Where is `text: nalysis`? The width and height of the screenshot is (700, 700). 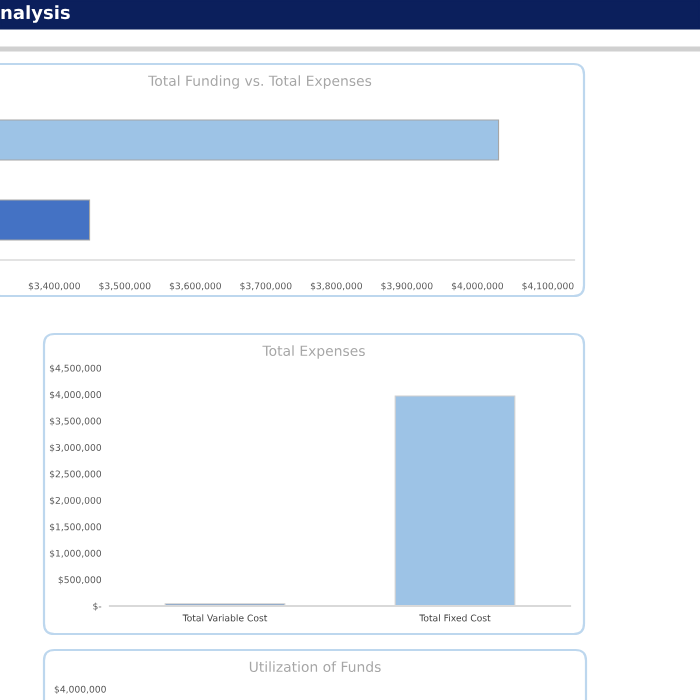
text: nalysis is located at coordinates (35, 14).